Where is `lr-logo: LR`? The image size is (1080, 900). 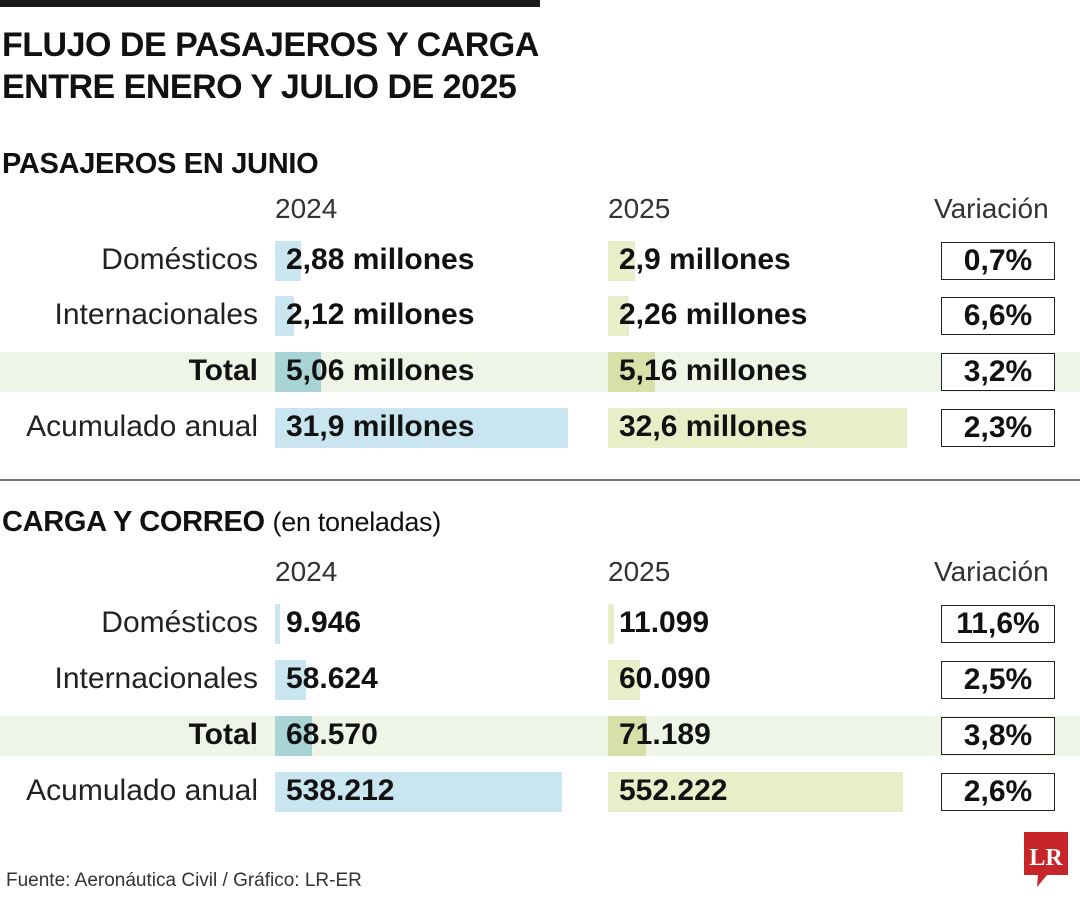 lr-logo: LR is located at coordinates (1046, 862).